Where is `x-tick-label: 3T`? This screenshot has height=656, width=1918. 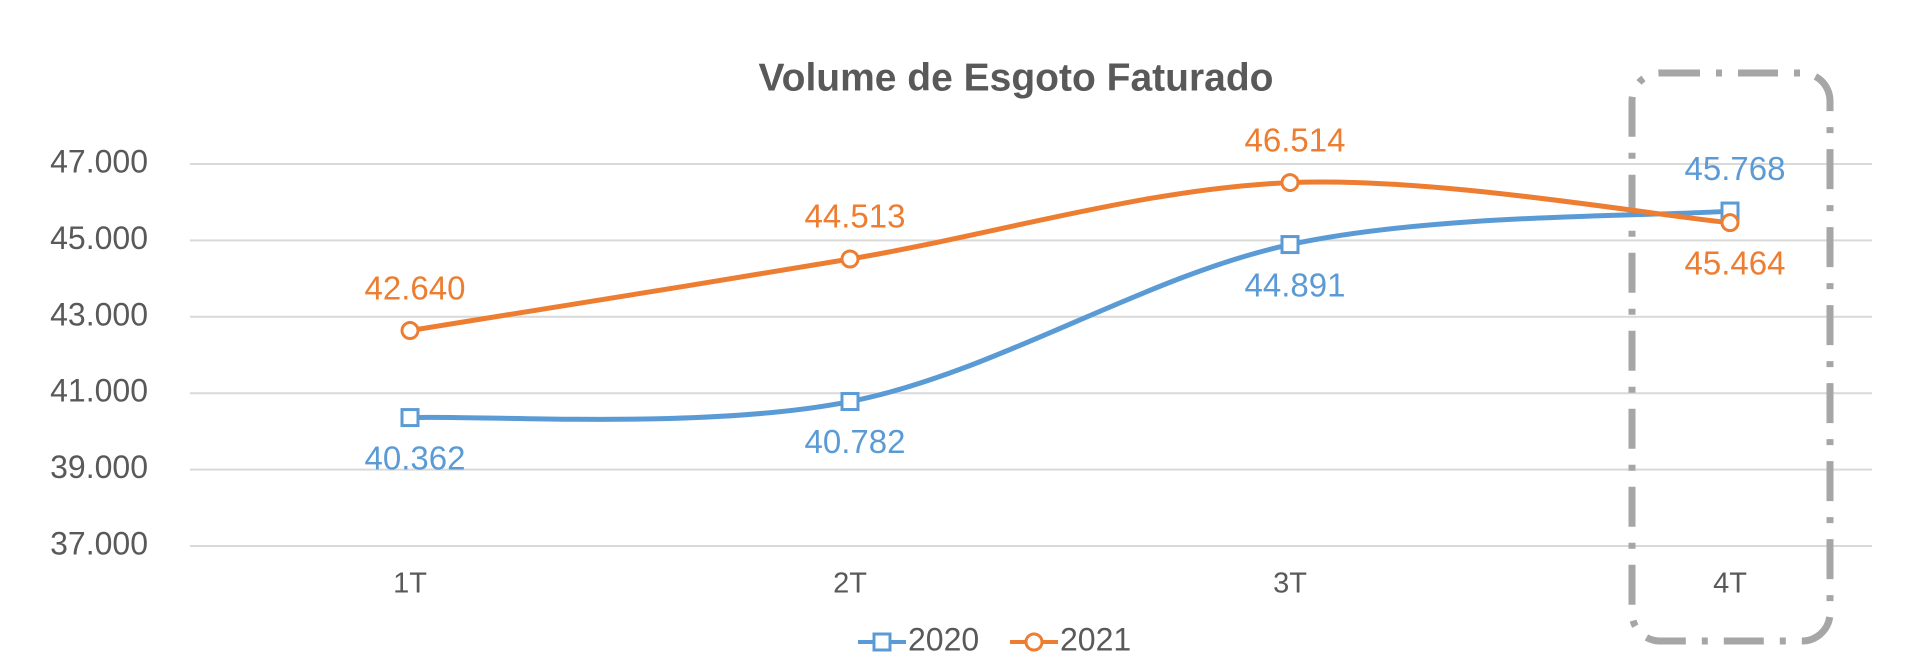
x-tick-label: 3T is located at coordinates (1290, 584).